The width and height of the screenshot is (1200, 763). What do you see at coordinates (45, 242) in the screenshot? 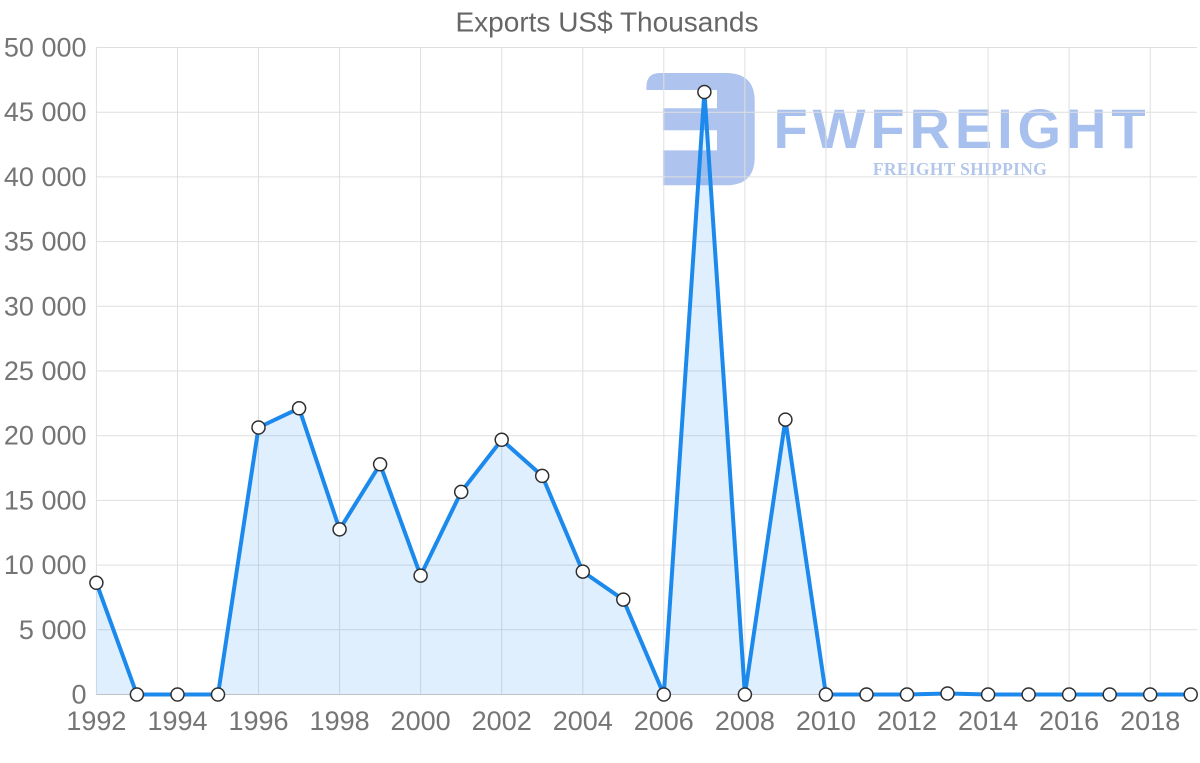
I see `svg-text: 35 000` at bounding box center [45, 242].